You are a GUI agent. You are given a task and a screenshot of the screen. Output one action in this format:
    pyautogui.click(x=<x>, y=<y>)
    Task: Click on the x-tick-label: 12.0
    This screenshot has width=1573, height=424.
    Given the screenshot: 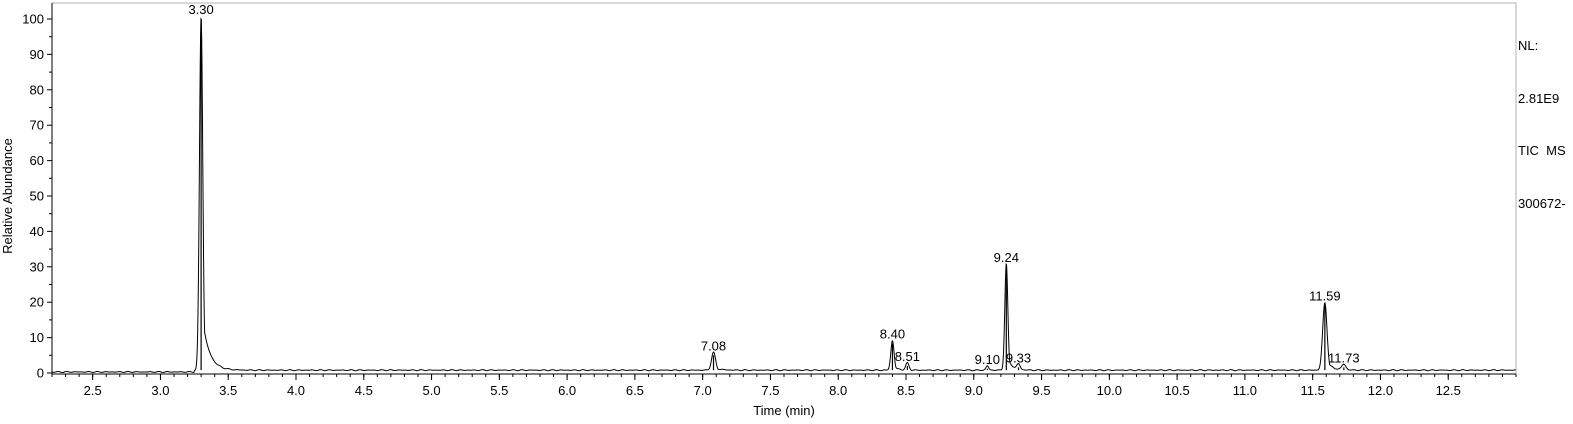 What is the action you would take?
    pyautogui.click(x=1380, y=390)
    